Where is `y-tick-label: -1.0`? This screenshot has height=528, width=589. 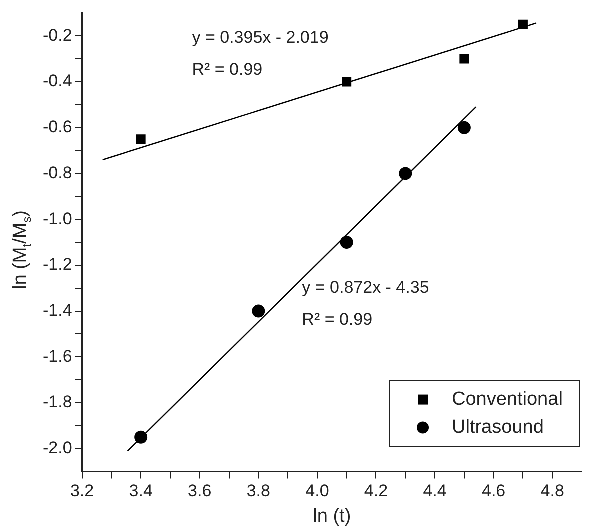
y-tick-label: -1.0 is located at coordinates (57, 218).